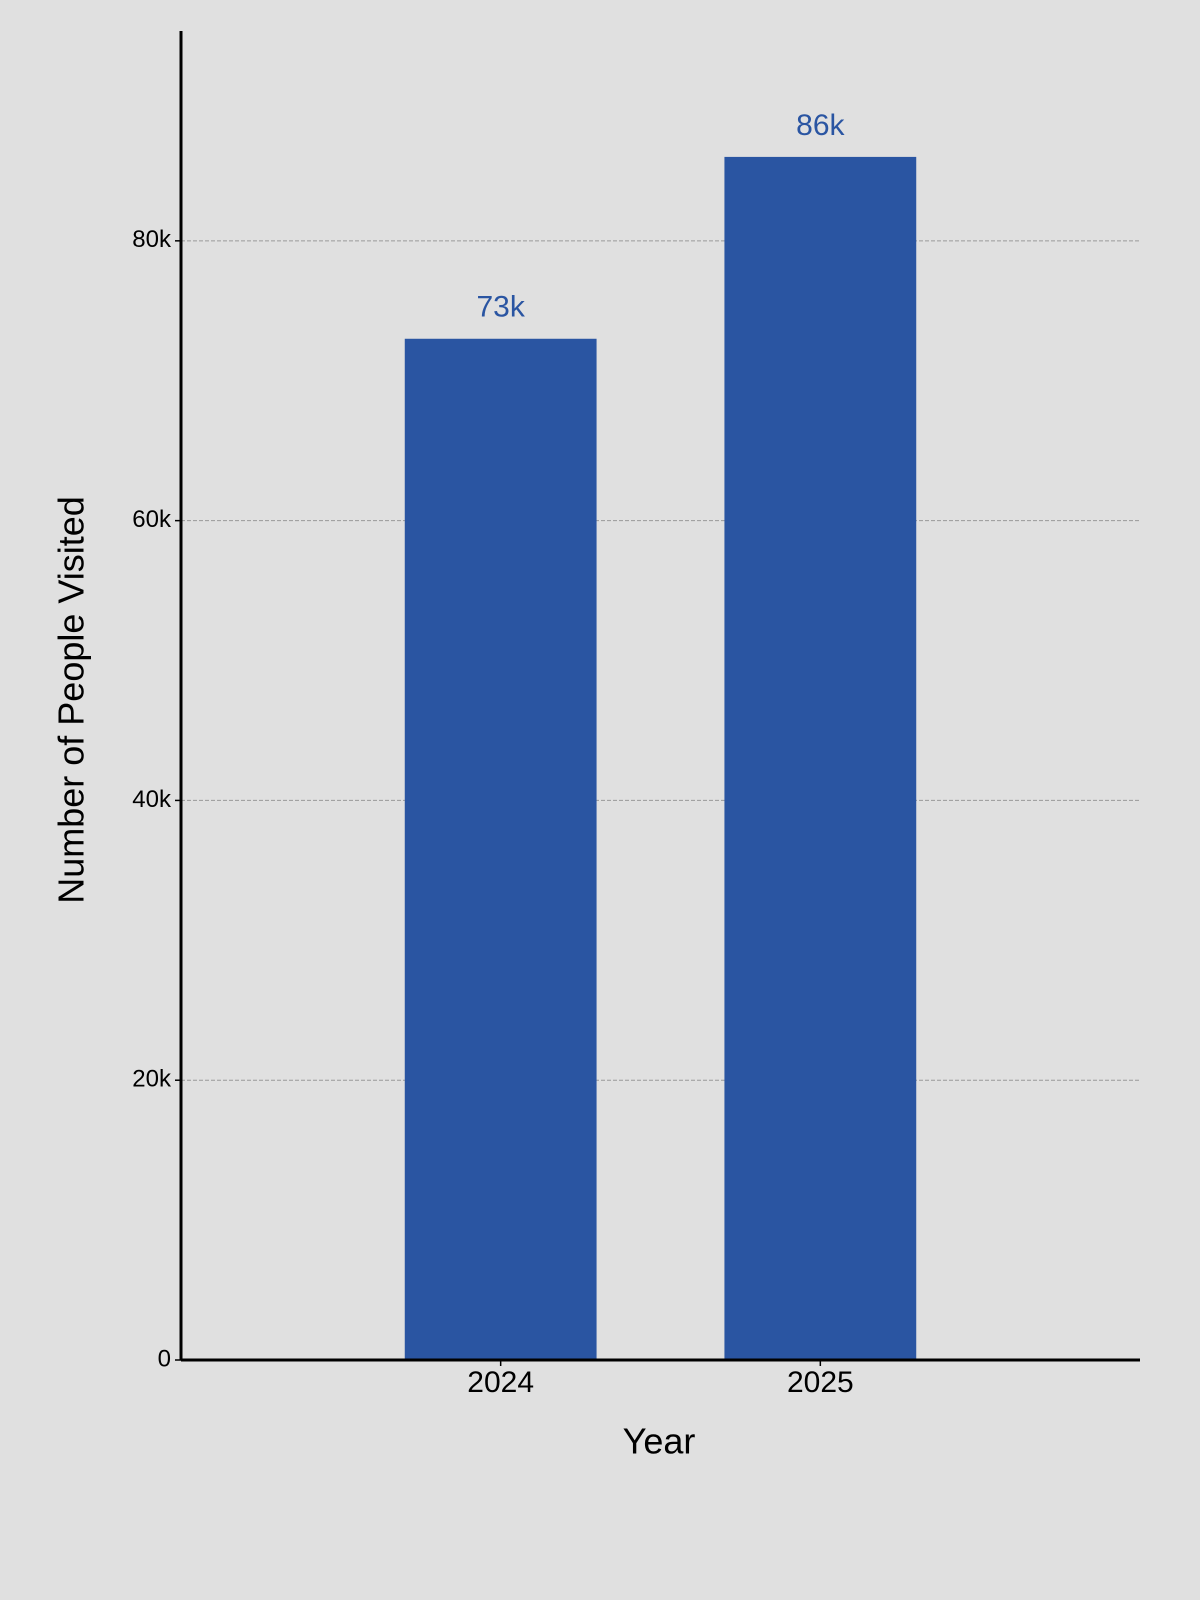  Describe the element at coordinates (71, 700) in the screenshot. I see `y-axis-label: Number of People Visited` at that location.